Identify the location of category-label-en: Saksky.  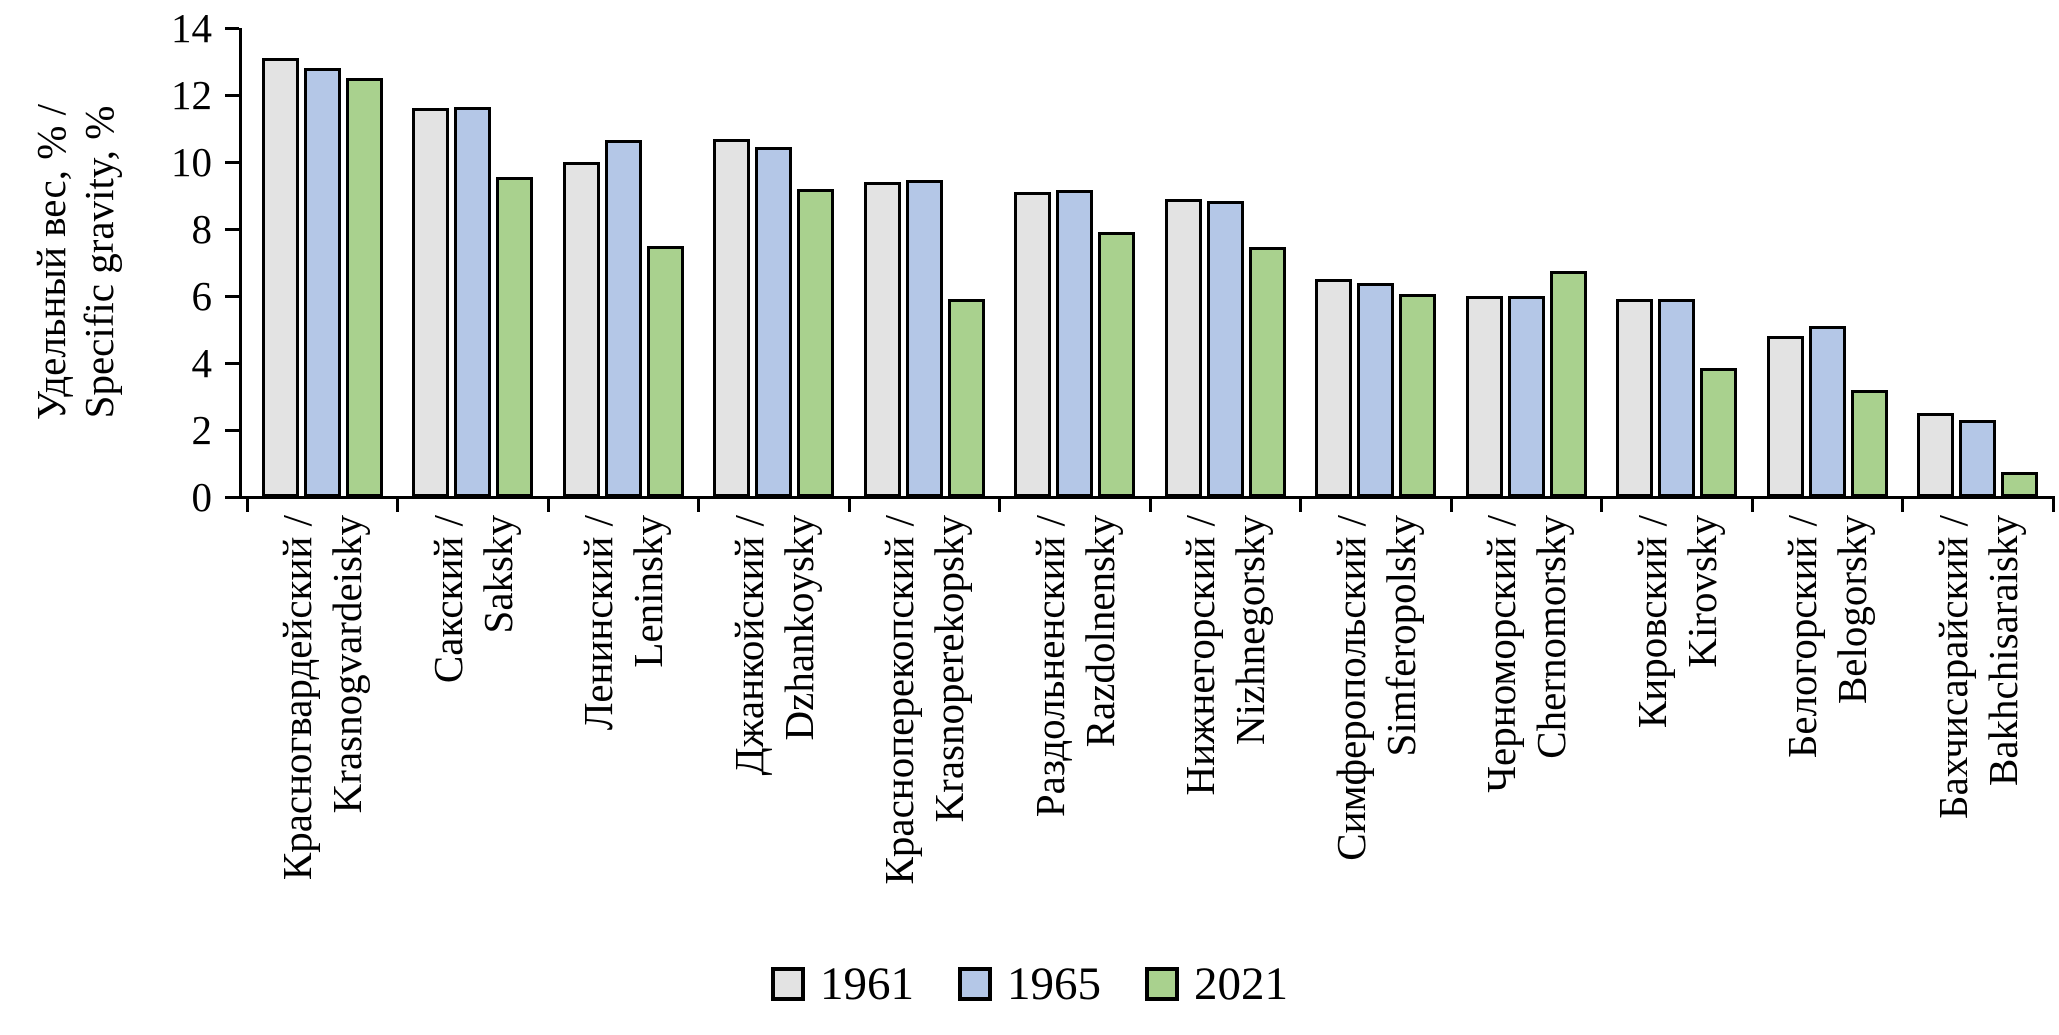
(497, 574).